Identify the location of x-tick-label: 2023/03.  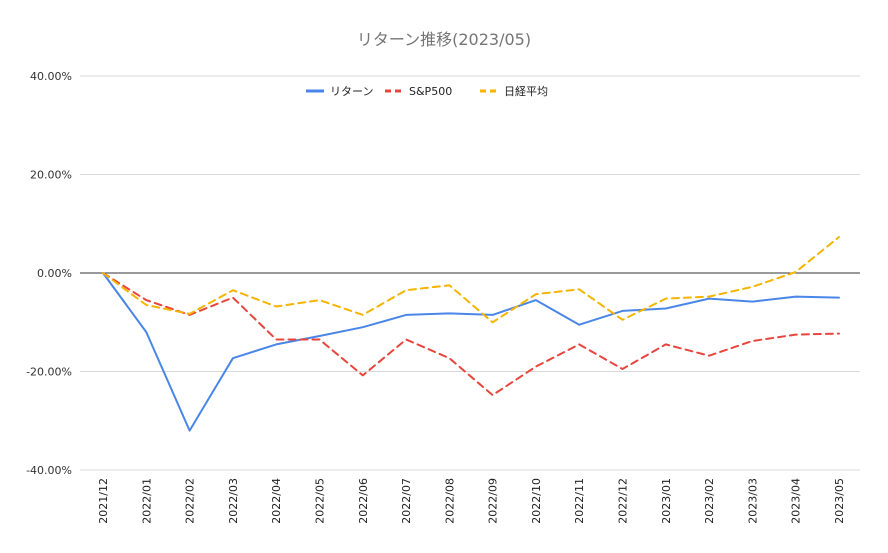
(752, 501).